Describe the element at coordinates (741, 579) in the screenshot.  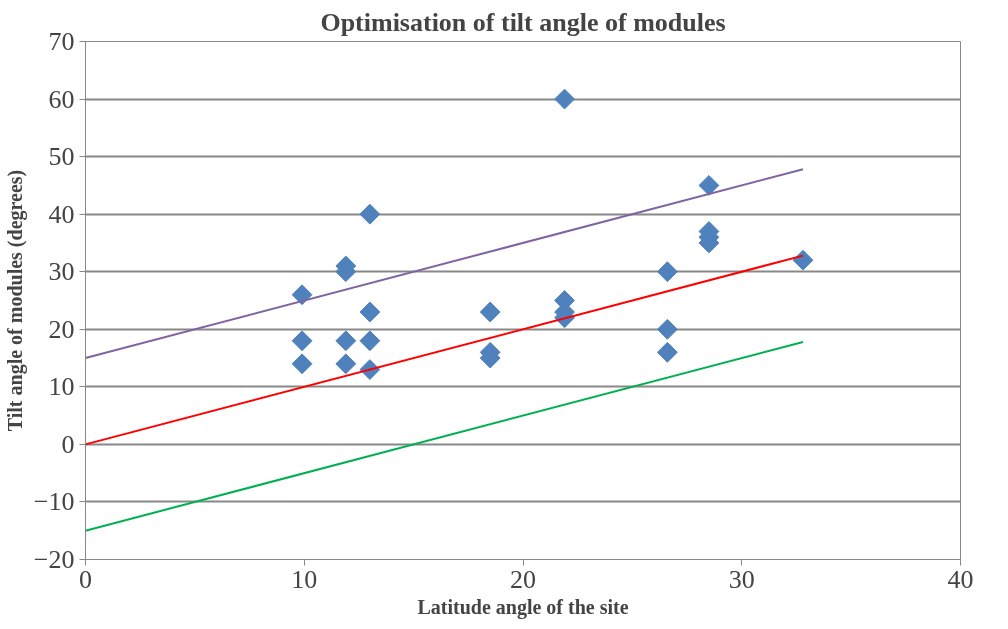
I see `x-tick-label: 30` at that location.